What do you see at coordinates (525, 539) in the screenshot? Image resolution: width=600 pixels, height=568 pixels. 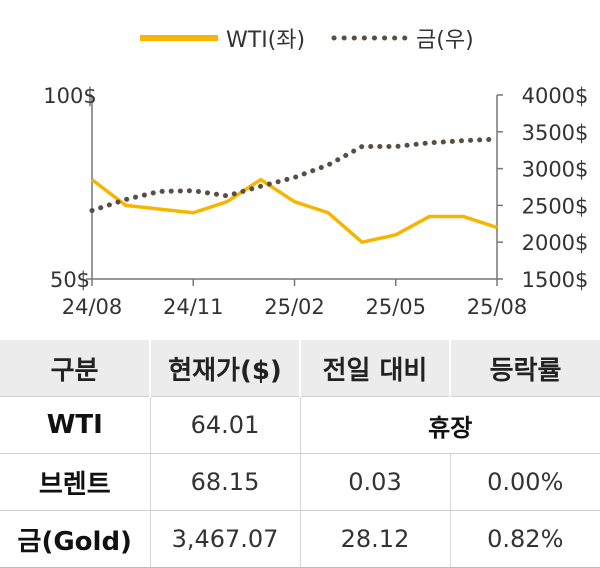 I see `cell-rate-gold: 0.82%` at bounding box center [525, 539].